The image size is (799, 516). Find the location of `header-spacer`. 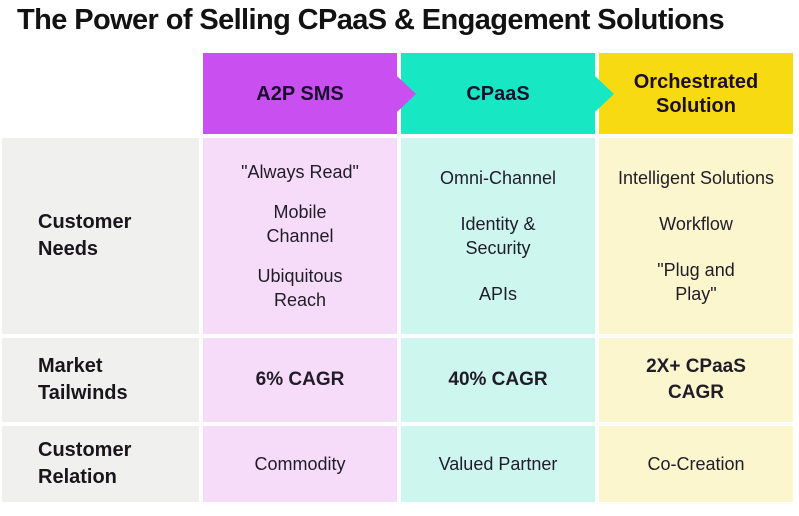

header-spacer is located at coordinates (100, 93).